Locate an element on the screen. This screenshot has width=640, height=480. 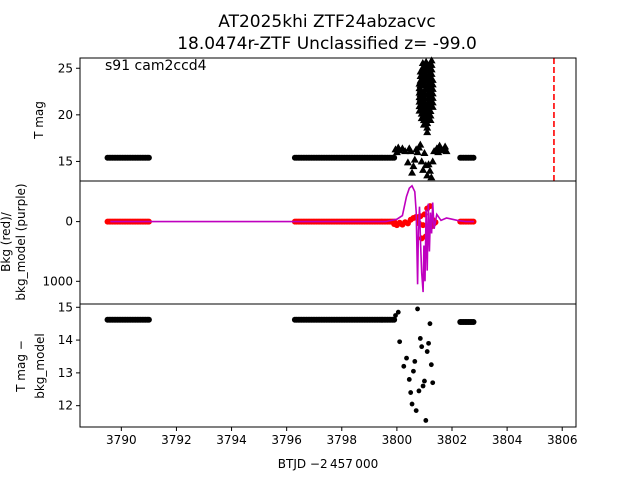
y-axis-label-bkg-line2: bkg_model (purple) is located at coordinates (21, 241).